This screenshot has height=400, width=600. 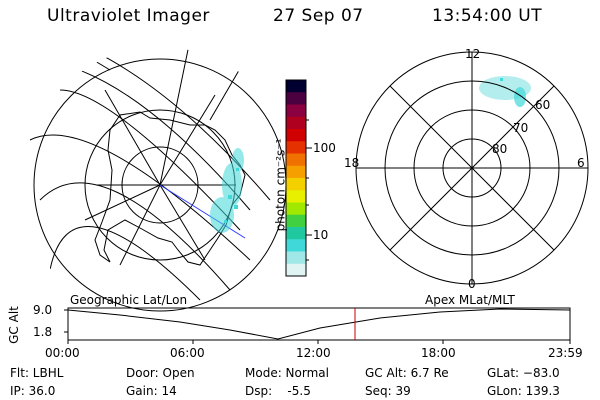 I want to click on altitude-xtick-6: 06:00, so click(x=187, y=353).